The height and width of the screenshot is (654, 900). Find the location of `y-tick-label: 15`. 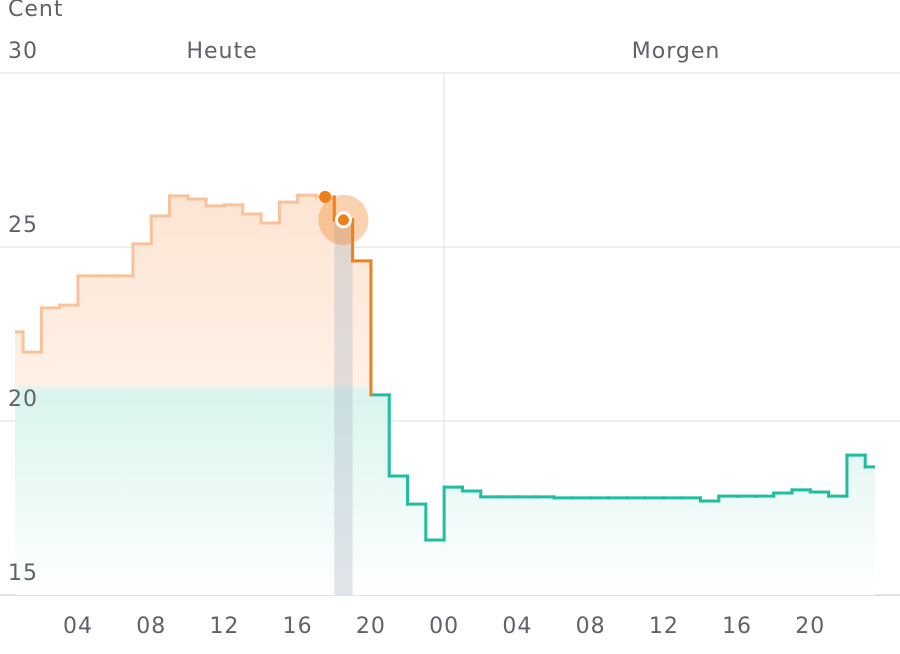

y-tick-label: 15 is located at coordinates (23, 573).